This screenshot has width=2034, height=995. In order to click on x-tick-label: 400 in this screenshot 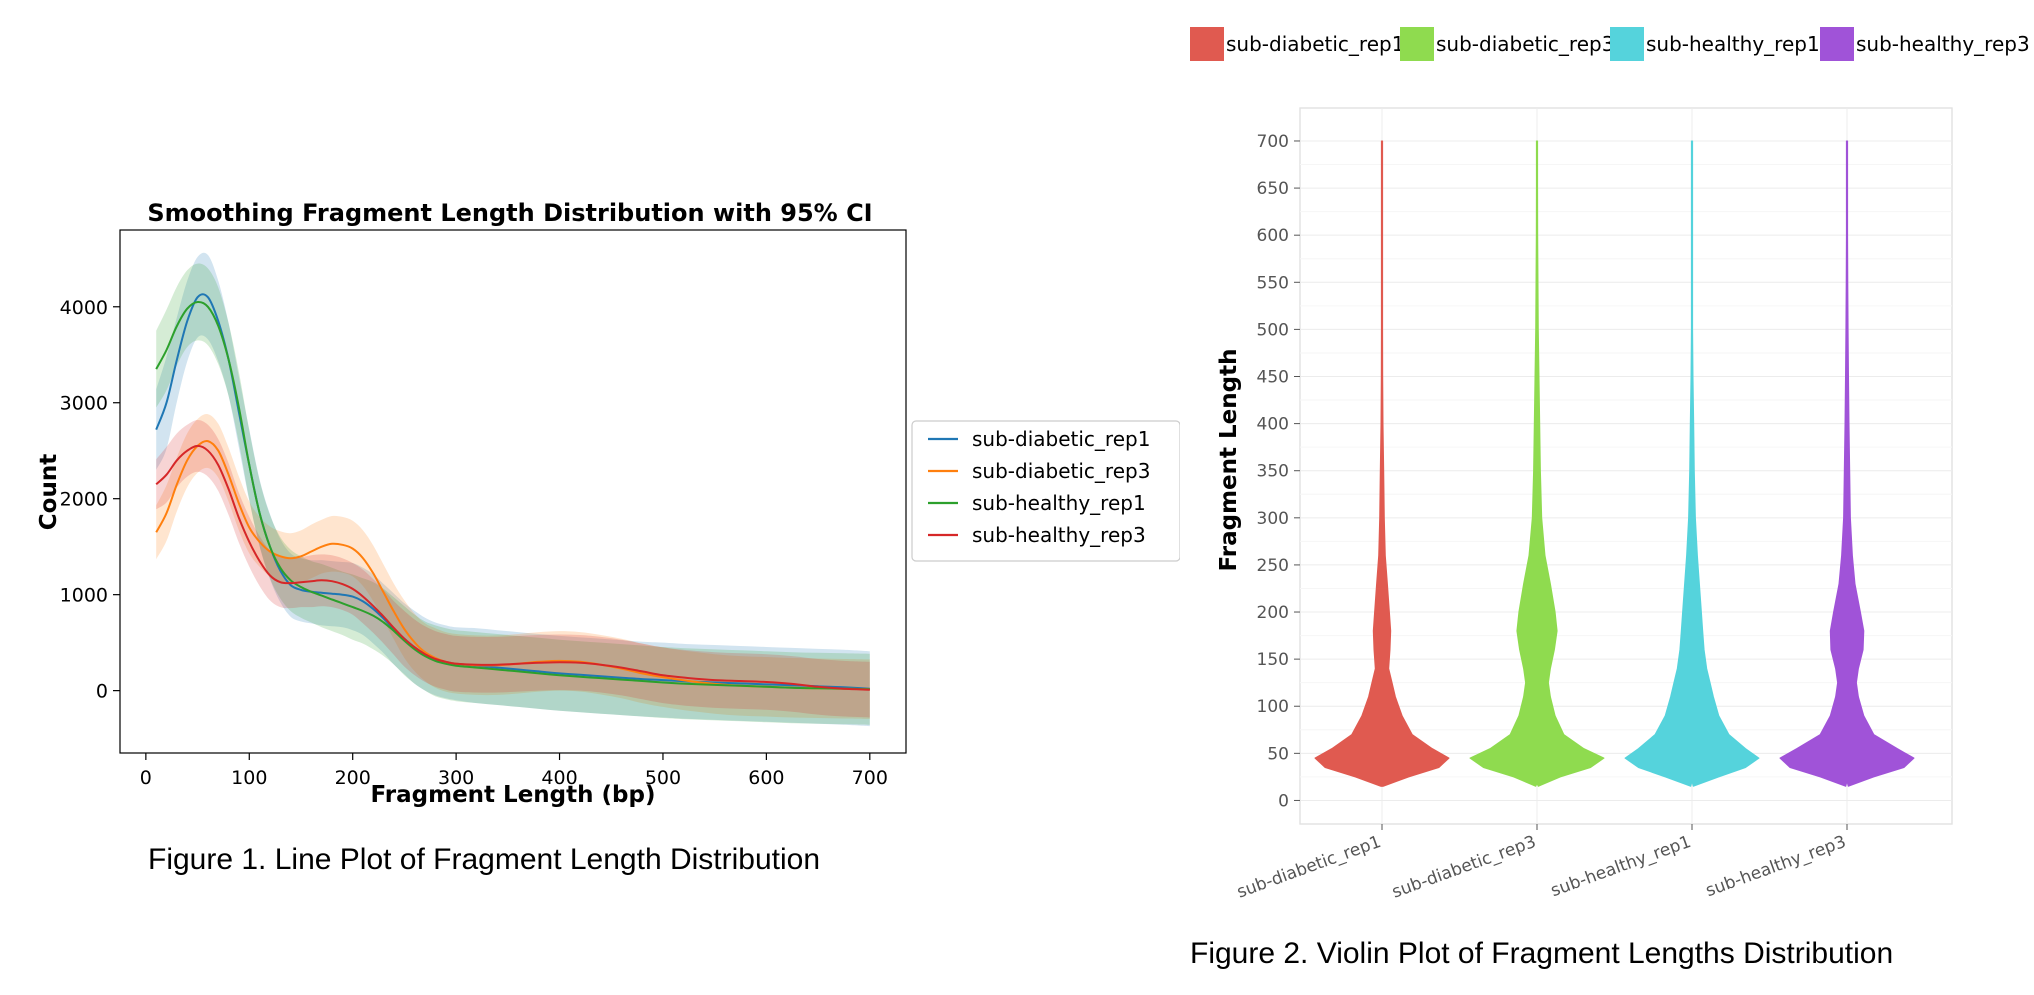, I will do `click(559, 778)`.